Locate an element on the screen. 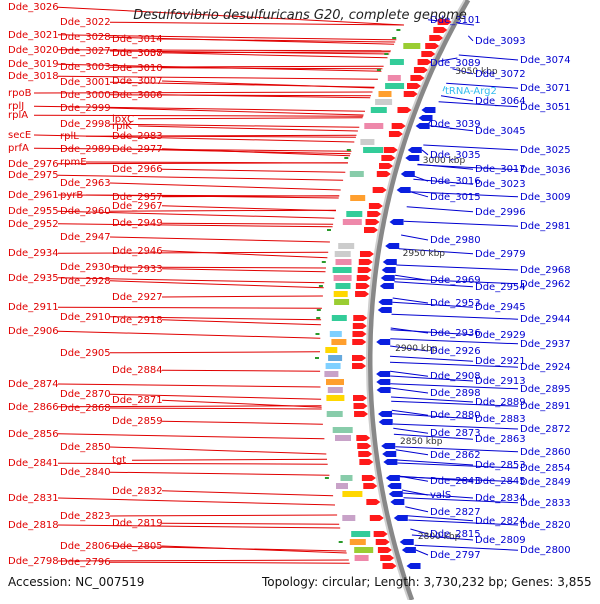  gene-label-right: Dde_2833 is located at coordinates (545, 503).